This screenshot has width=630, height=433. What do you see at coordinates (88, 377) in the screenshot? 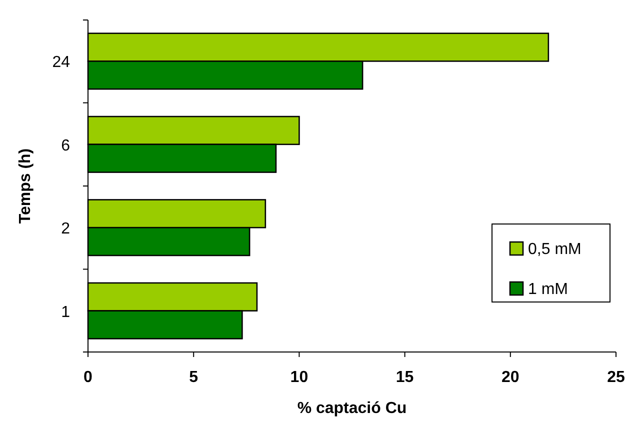
I see `x-tick-label: 0` at bounding box center [88, 377].